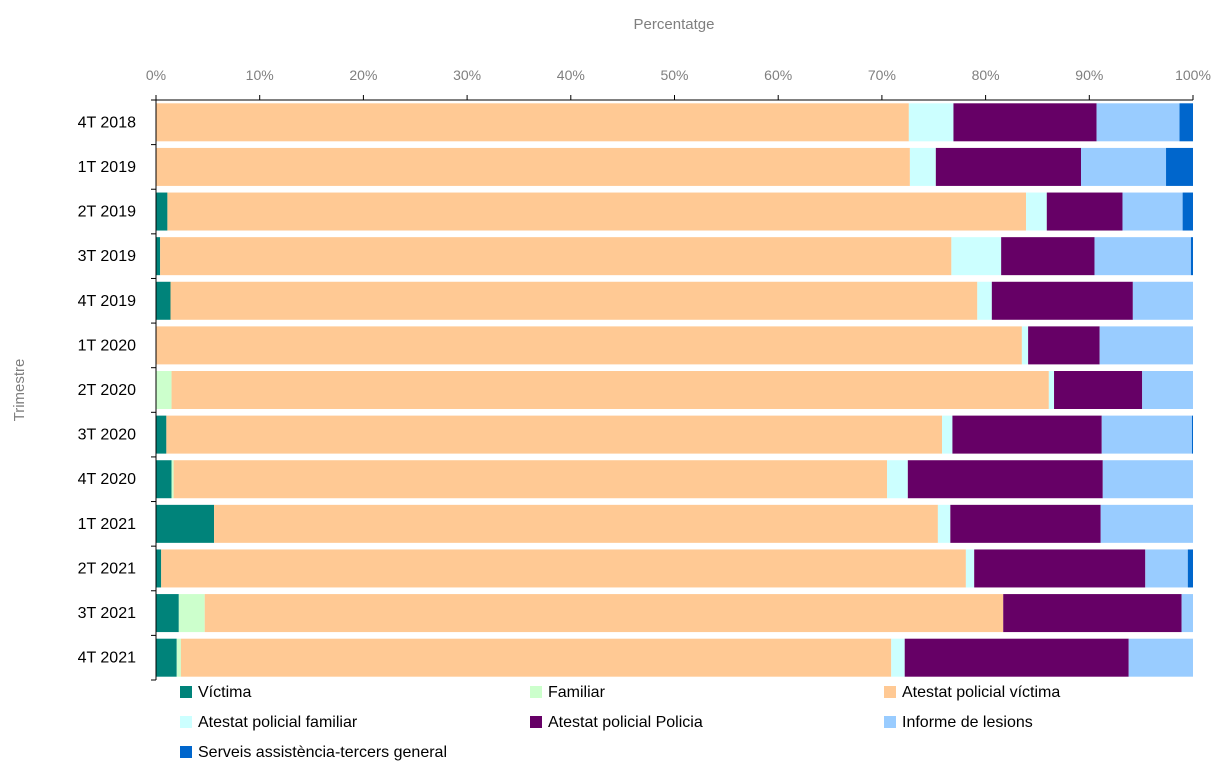  Describe the element at coordinates (107, 658) in the screenshot. I see `y-tick-label: 4T 2021` at that location.